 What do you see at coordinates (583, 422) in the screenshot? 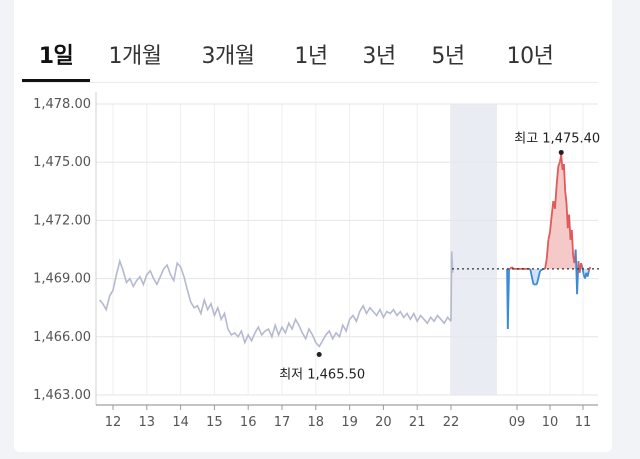
I see `x-tick-label: 11` at bounding box center [583, 422].